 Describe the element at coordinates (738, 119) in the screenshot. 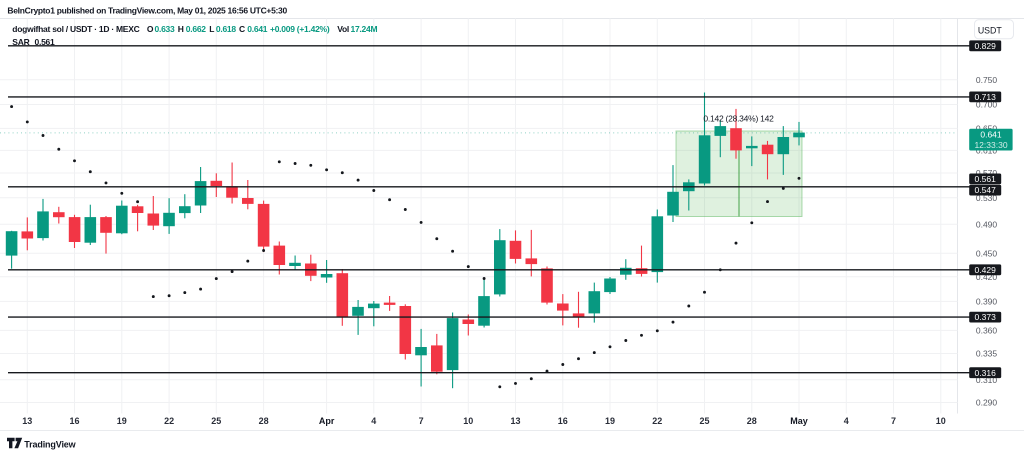

I see `svg-text: 0.142 (28.34%) 142` at that location.